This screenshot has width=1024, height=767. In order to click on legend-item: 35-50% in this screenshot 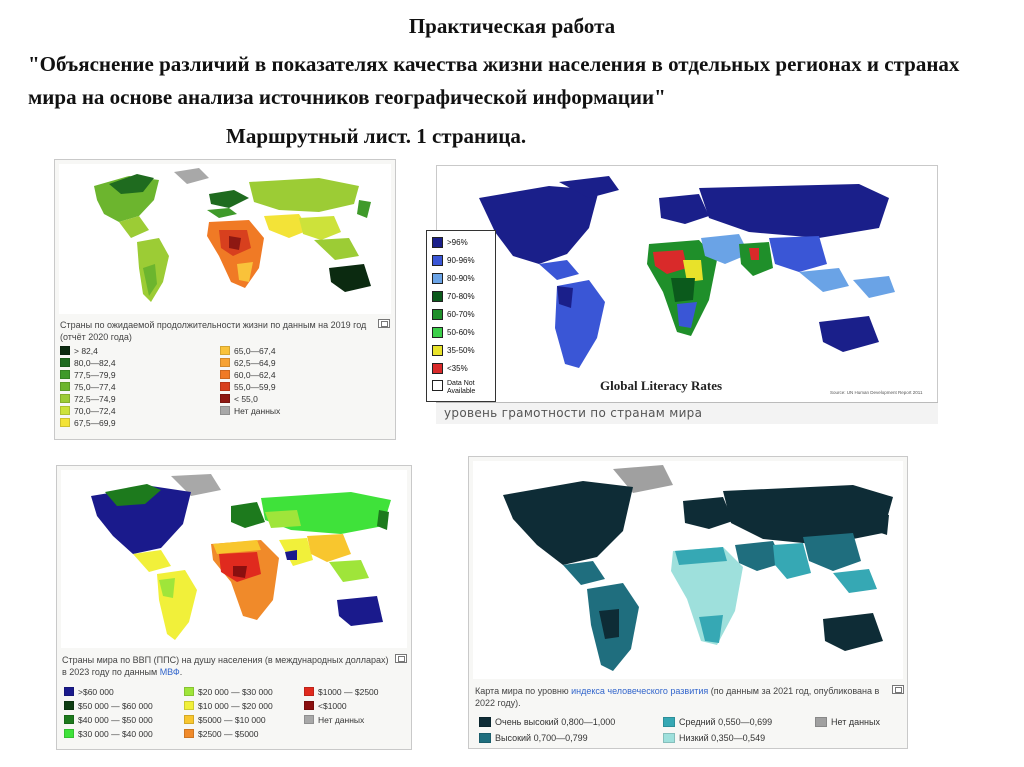, I will do `click(453, 350)`.